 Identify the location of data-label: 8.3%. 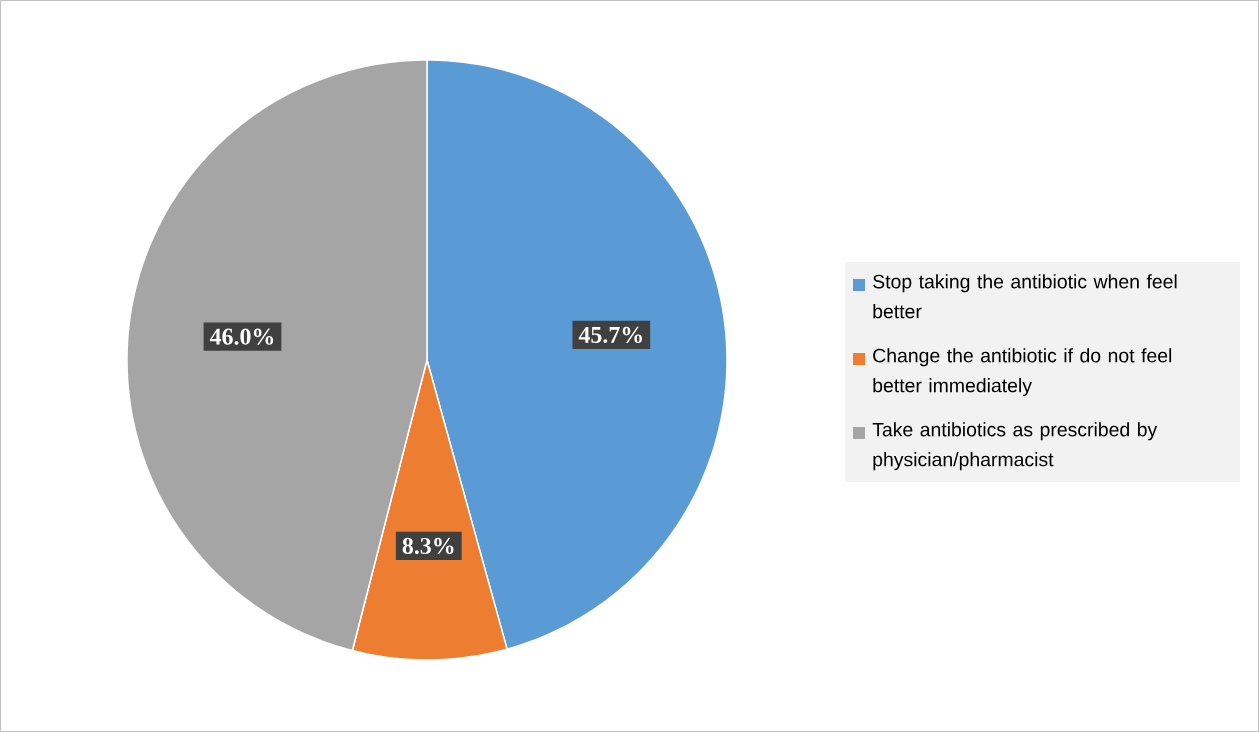
(428, 546).